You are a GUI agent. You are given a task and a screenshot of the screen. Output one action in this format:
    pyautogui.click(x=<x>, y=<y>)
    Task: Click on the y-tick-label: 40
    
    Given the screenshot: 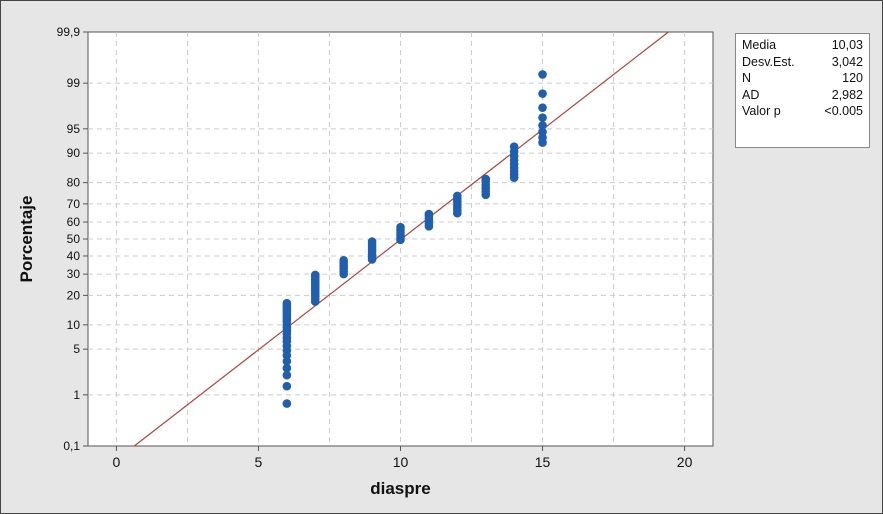 What is the action you would take?
    pyautogui.click(x=74, y=256)
    